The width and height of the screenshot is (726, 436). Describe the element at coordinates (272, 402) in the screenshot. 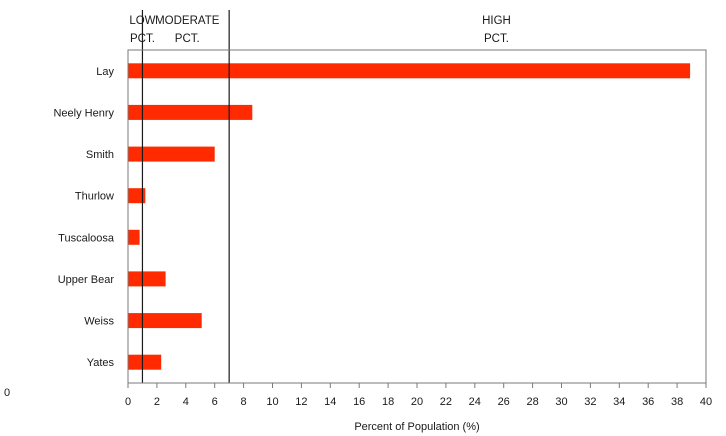

I see `x-tick-label: 10` at that location.